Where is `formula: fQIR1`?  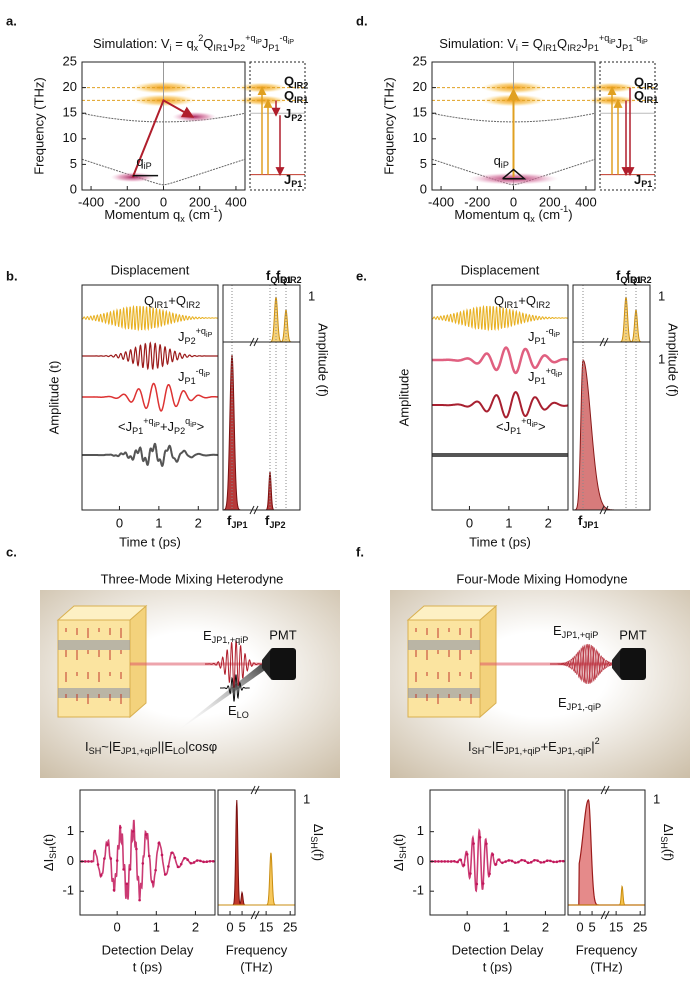
formula: fQIR1 is located at coordinates (279, 276).